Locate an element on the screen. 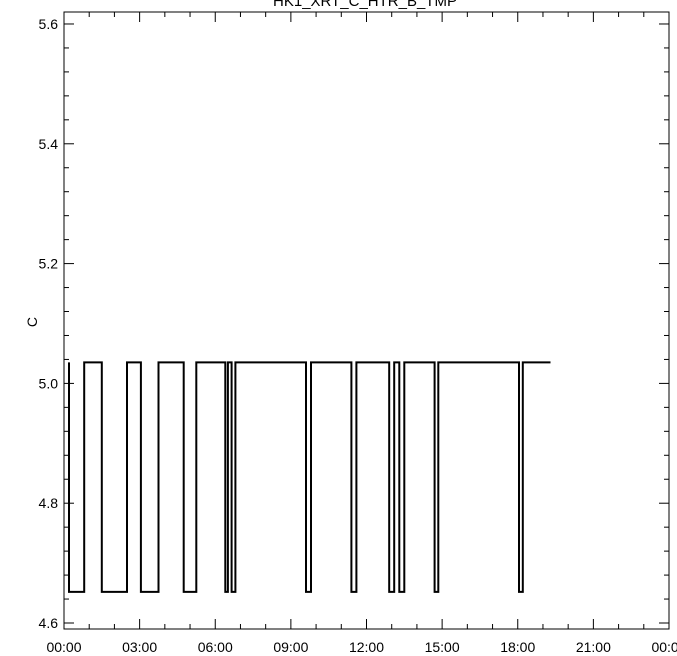  x-tick-label: 06:00 is located at coordinates (215, 647).